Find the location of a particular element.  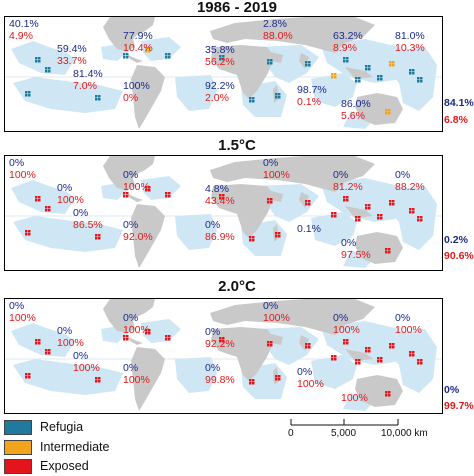

region-exposed-label: 99.8% is located at coordinates (220, 380).